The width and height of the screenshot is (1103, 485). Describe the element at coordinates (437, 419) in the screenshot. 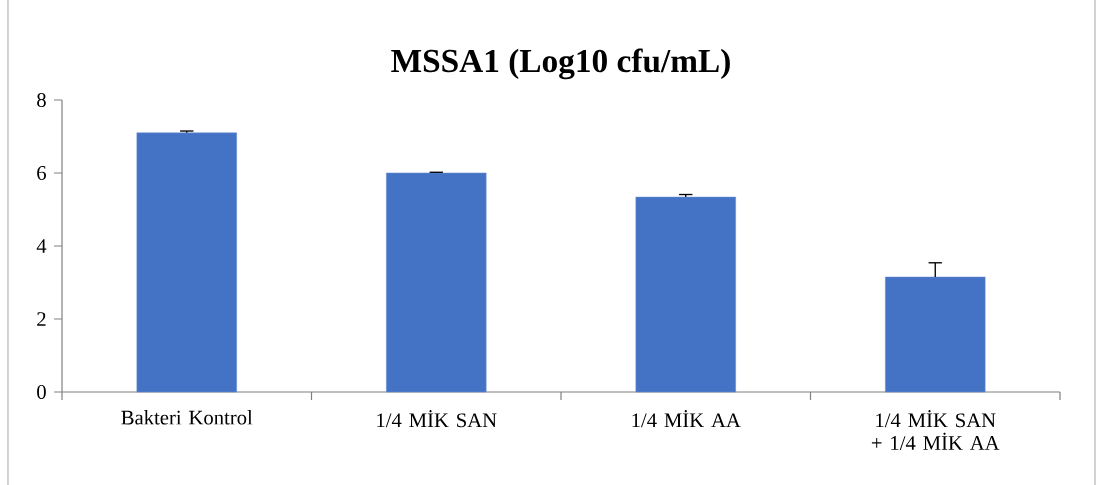

I see `x-tick-label: 1/4 MİK SAN` at that location.